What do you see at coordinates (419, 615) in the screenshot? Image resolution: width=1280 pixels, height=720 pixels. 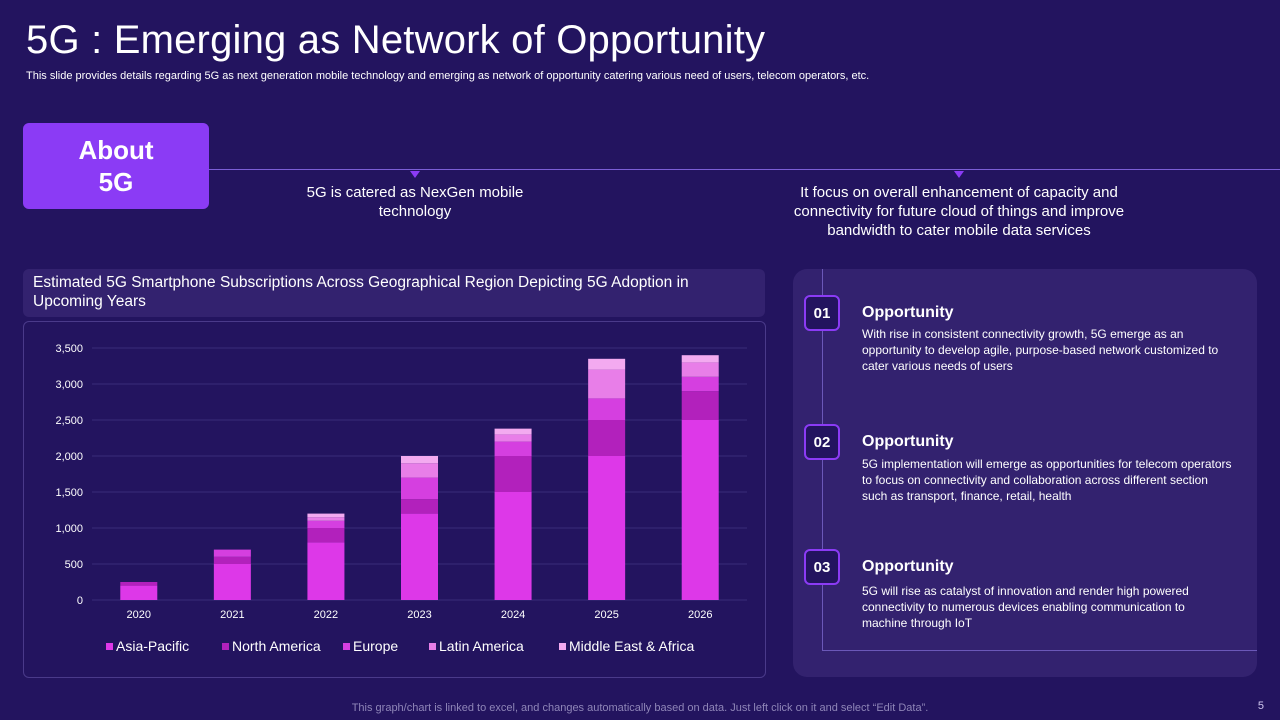 I see `x-tick-label: 2023` at bounding box center [419, 615].